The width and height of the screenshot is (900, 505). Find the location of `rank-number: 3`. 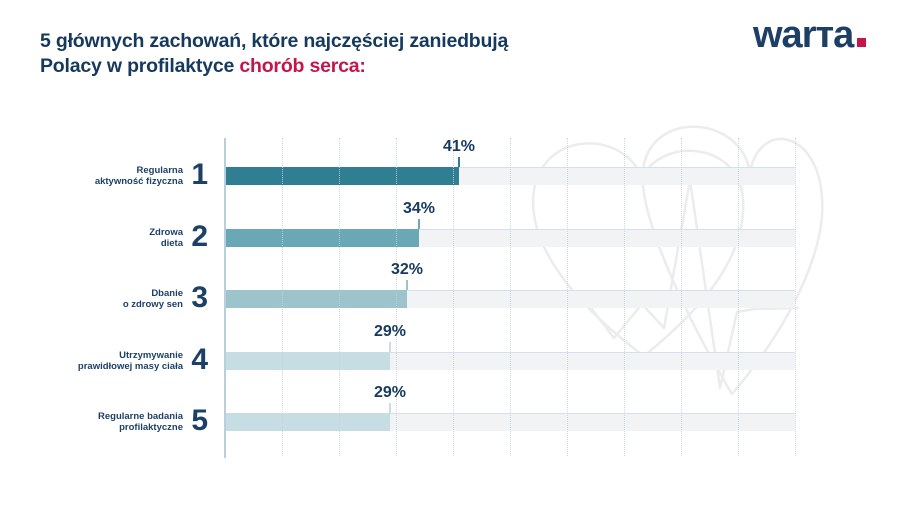

rank-number: 3 is located at coordinates (199, 297).